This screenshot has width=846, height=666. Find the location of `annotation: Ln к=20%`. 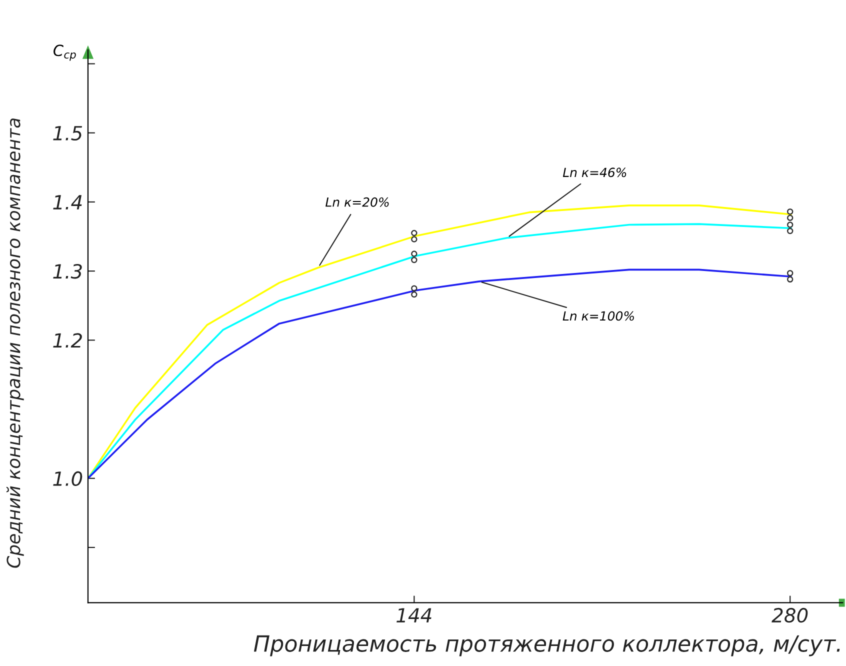

annotation: Ln к=20% is located at coordinates (357, 202).